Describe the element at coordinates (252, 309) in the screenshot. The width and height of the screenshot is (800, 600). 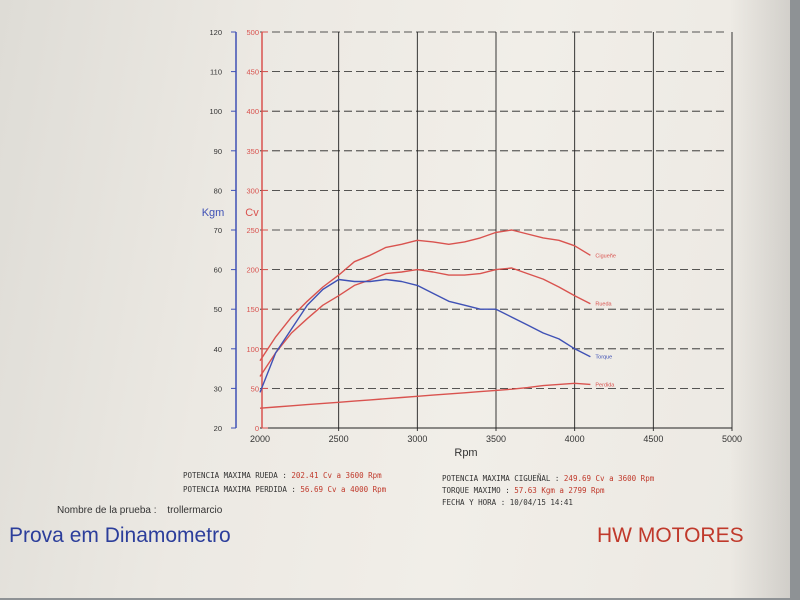
I see `power-tick-label: 150` at that location.